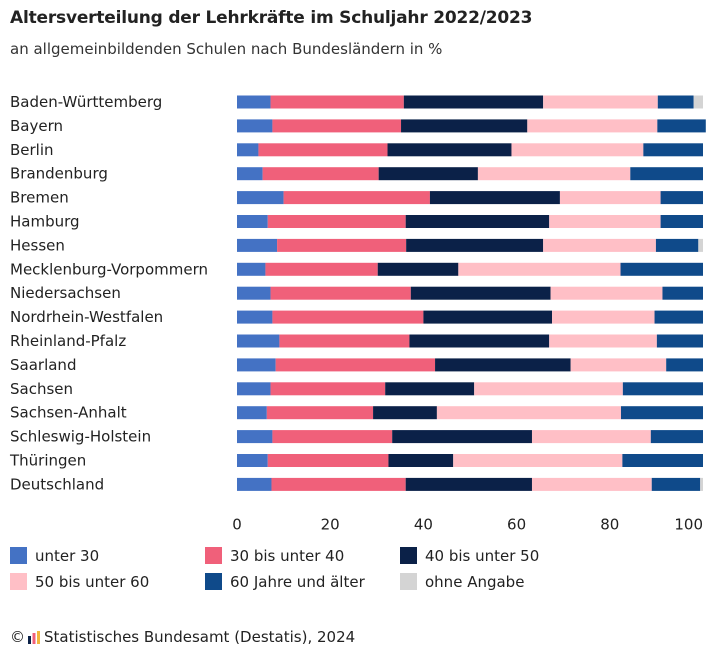  Describe the element at coordinates (200, 637) in the screenshot. I see `source-text: Statistisches Bundesamt (Destatis), 2024` at that location.